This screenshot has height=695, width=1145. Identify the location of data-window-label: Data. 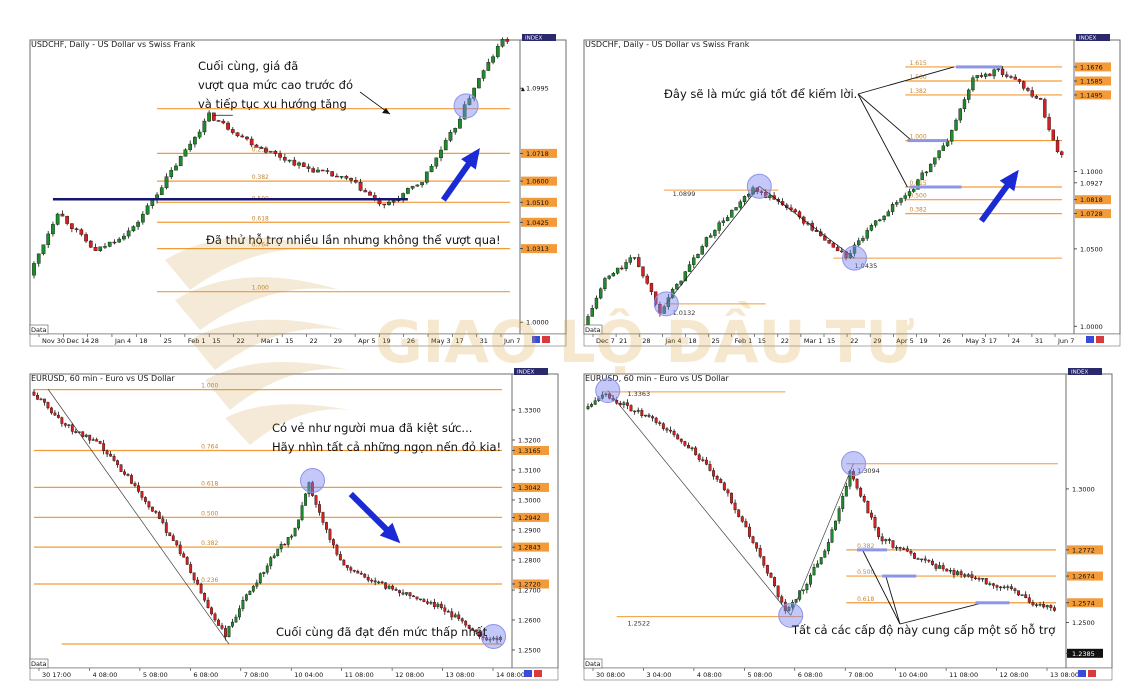
(39, 330).